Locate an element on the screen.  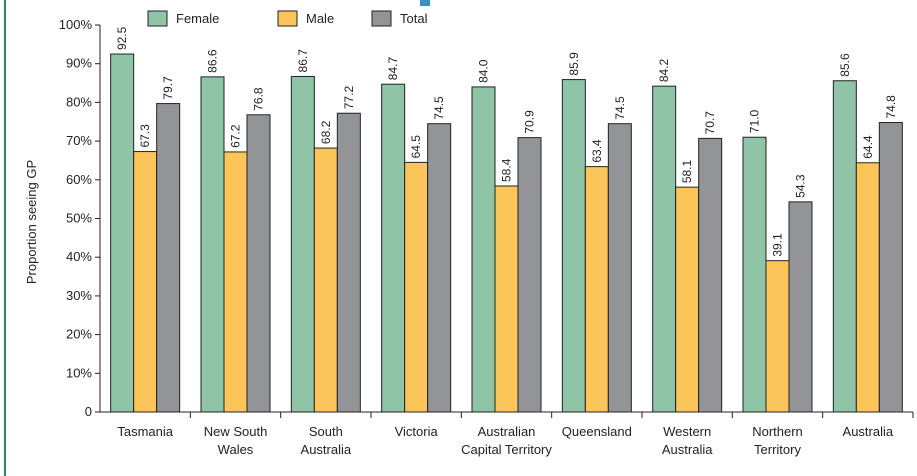
y-tick-label: 90% is located at coordinates (79, 63).